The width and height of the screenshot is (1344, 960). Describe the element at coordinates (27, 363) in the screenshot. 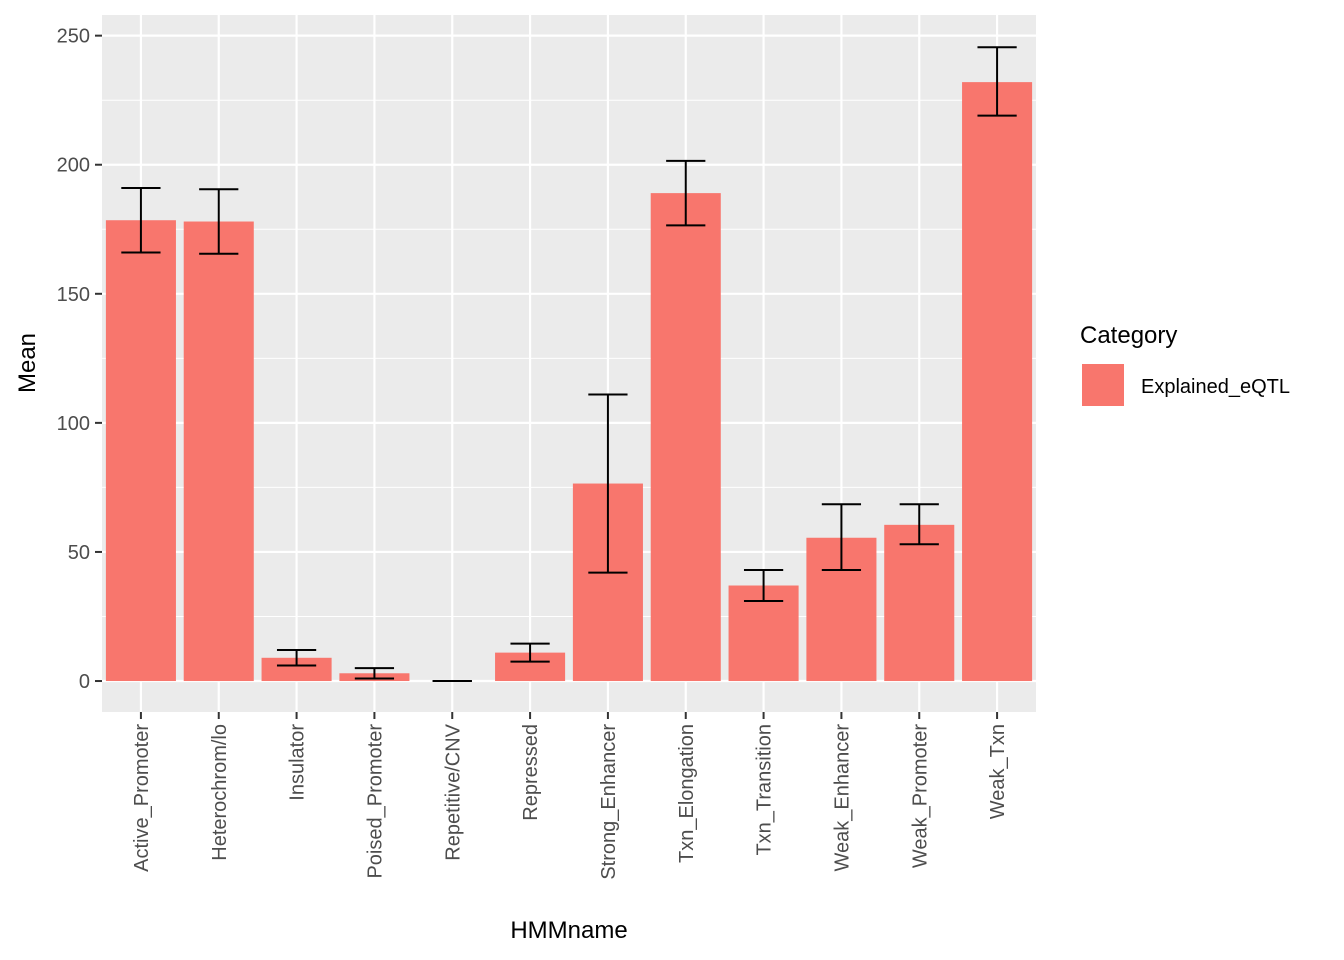

I see `y-axis-title: Mean` at that location.